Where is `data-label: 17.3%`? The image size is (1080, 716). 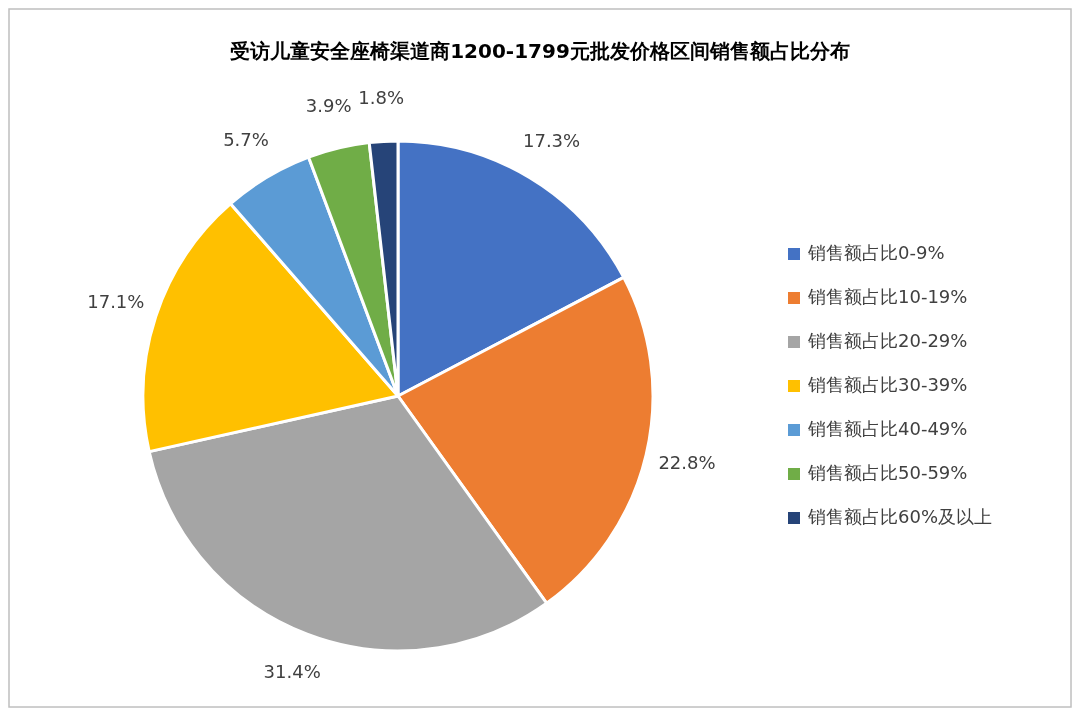 data-label: 17.3% is located at coordinates (551, 140).